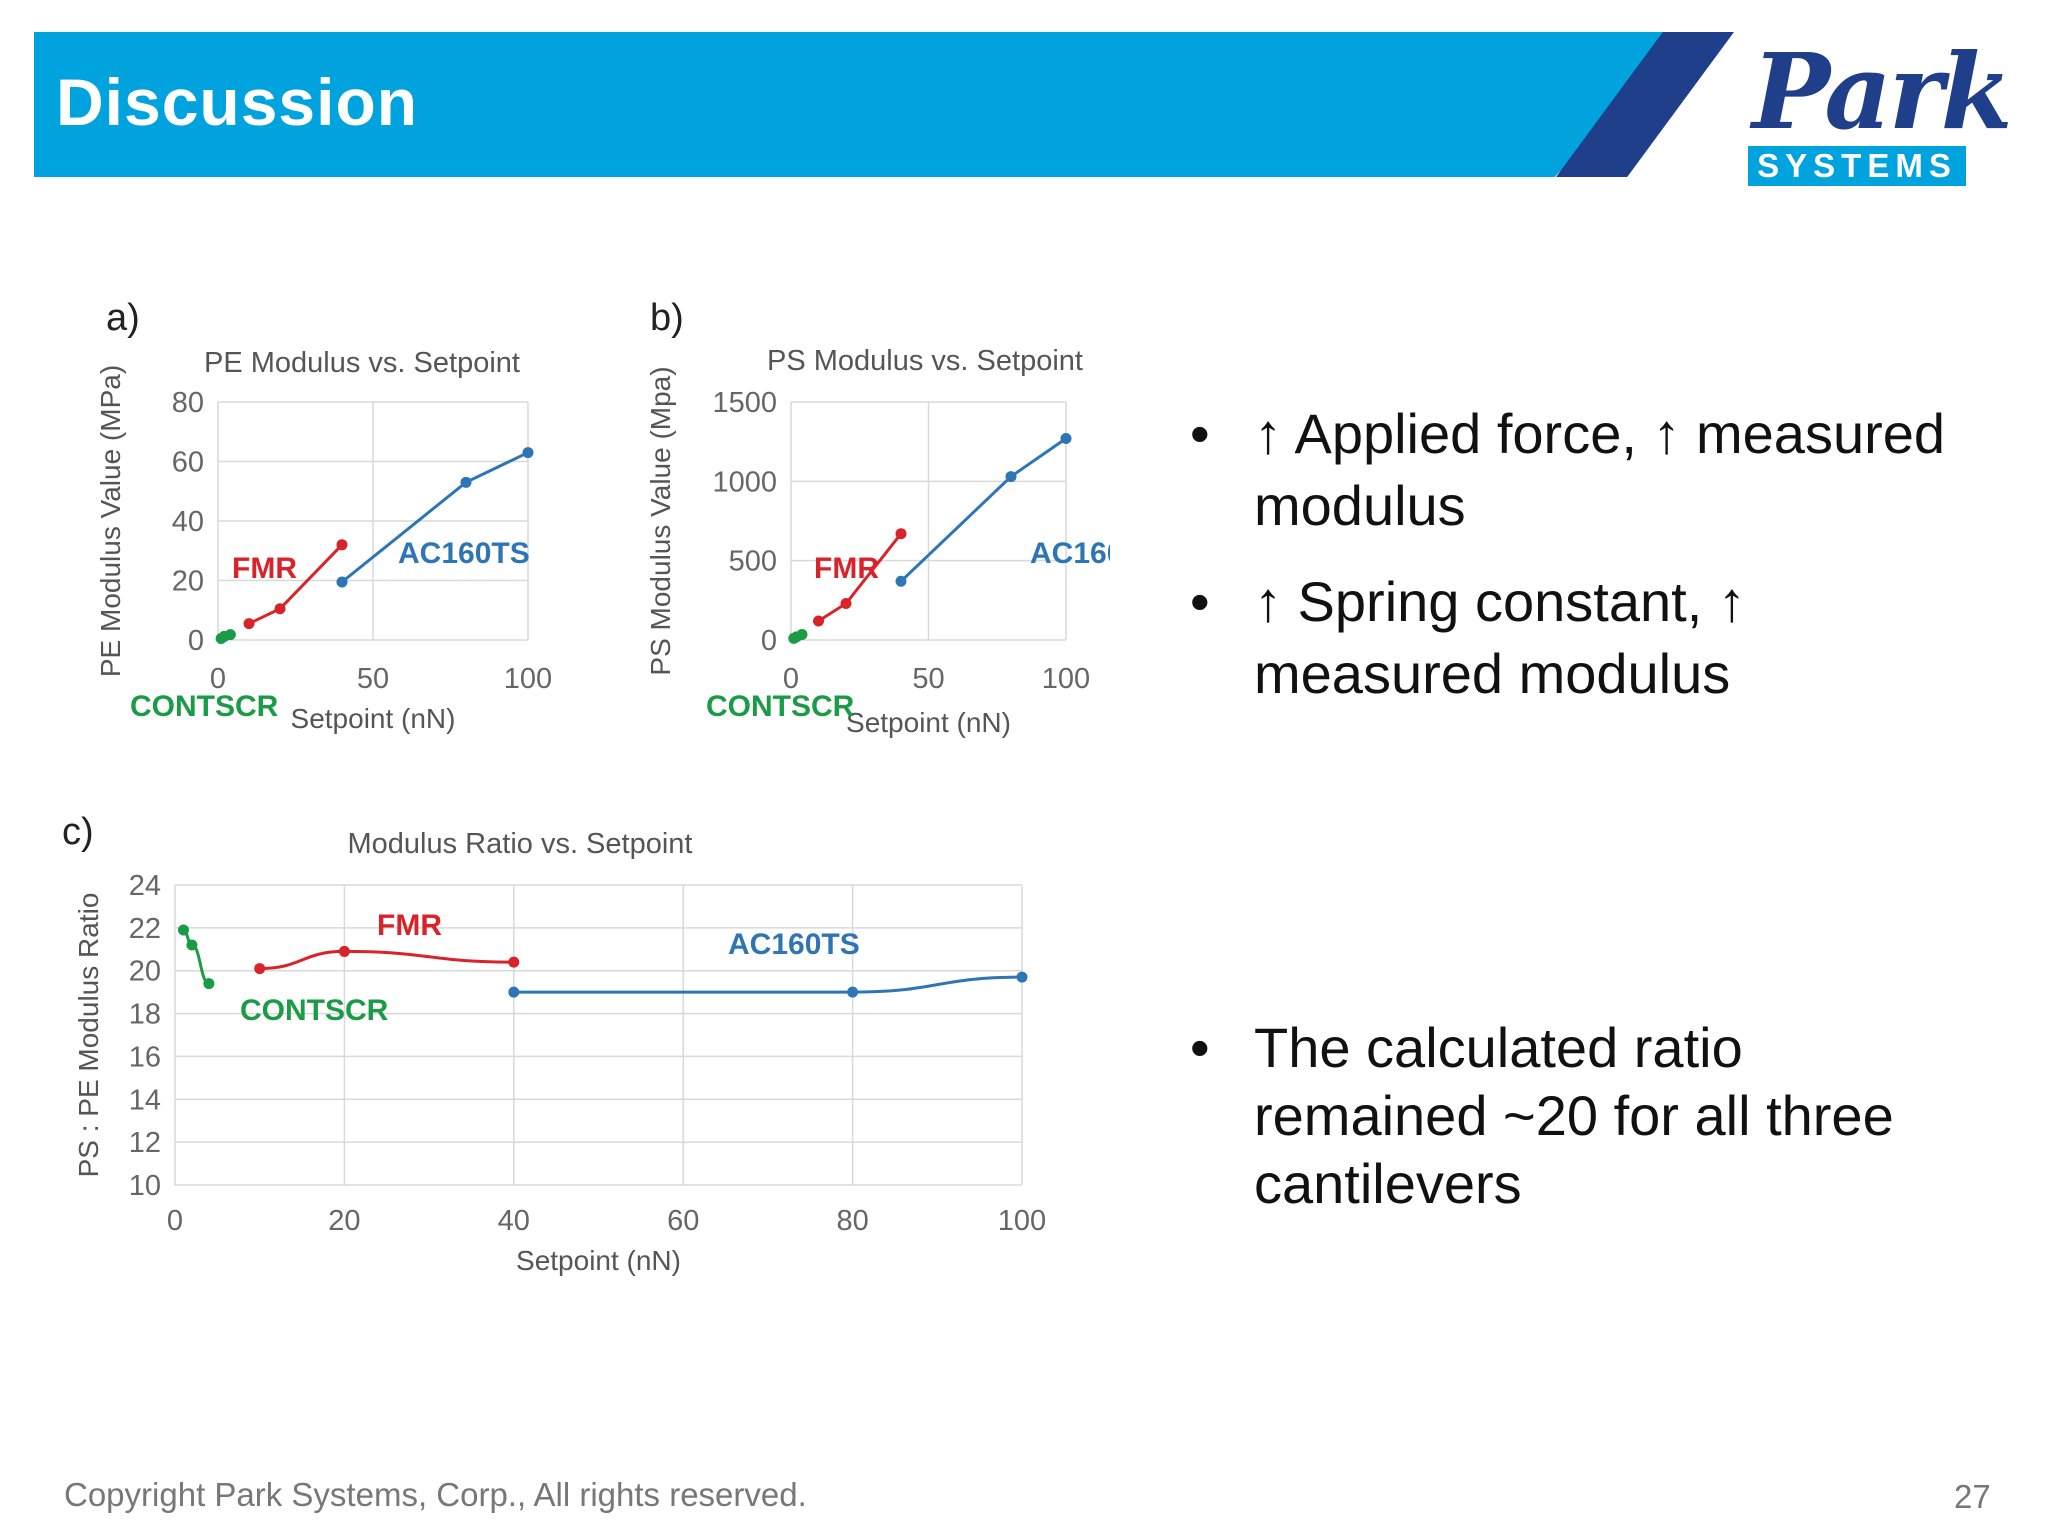  Describe the element at coordinates (667, 318) in the screenshot. I see `panel-label: b)` at that location.